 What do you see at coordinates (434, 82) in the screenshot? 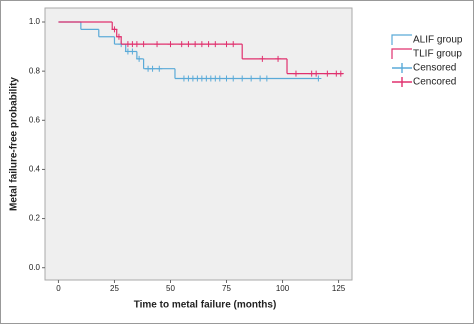
I see `legend-label: Cencored` at bounding box center [434, 82].